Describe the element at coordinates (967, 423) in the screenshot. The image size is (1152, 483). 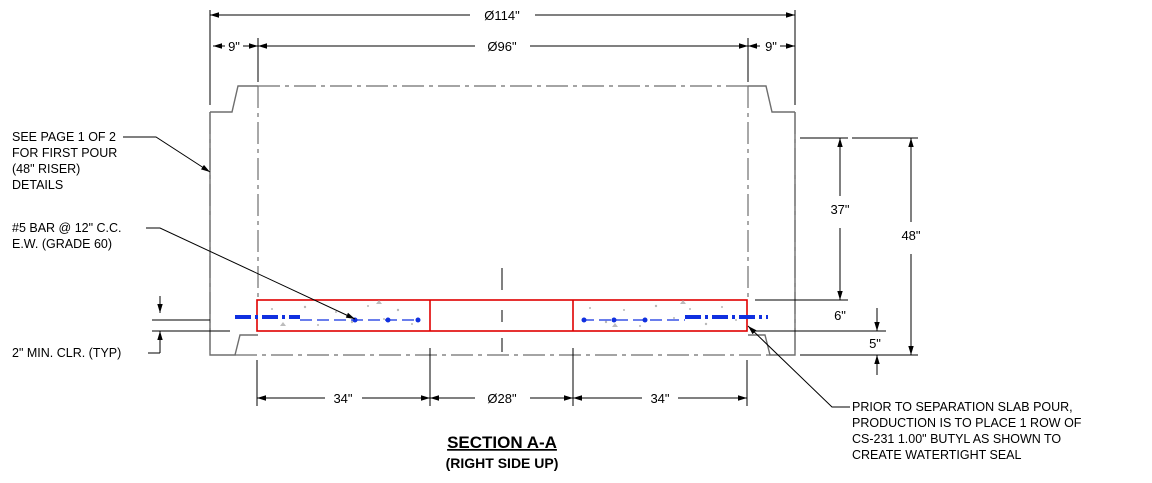
I see `butyl-line-2: PRODUCTION IS TO PLACE 1 ROW OF` at that location.